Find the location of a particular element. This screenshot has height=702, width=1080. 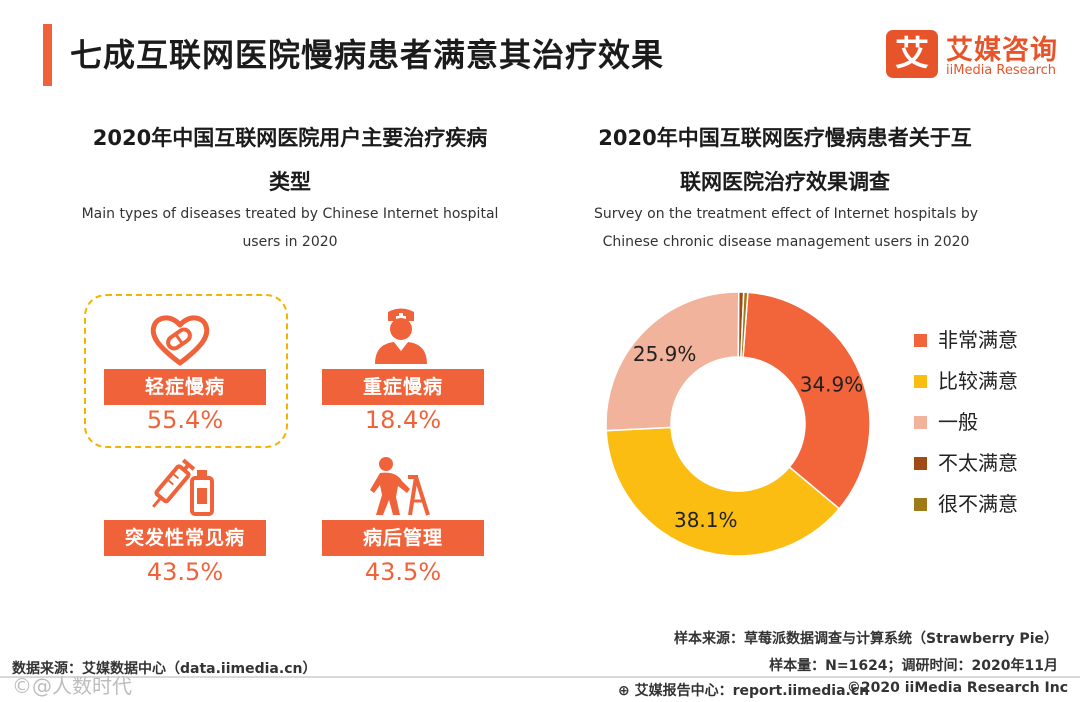

right-title-line2: 联网医院治疗效果调查 is located at coordinates (785, 182).